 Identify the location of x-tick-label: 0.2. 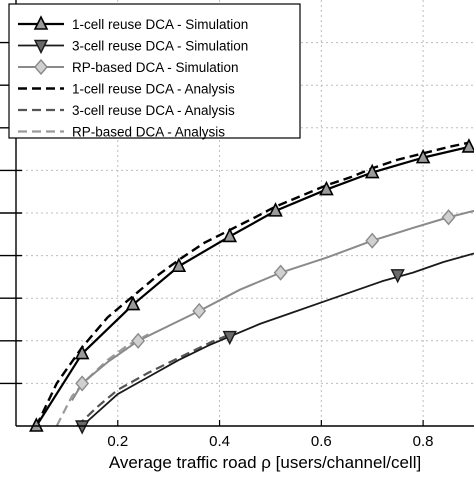
(117, 441).